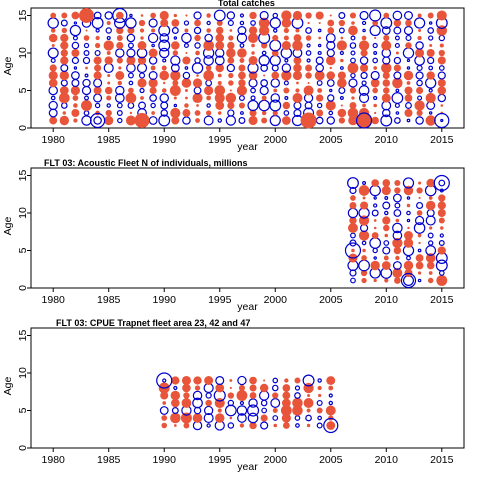 This screenshot has width=480, height=480. What do you see at coordinates (387, 140) in the screenshot?
I see `x-tick-label: 2010` at bounding box center [387, 140].